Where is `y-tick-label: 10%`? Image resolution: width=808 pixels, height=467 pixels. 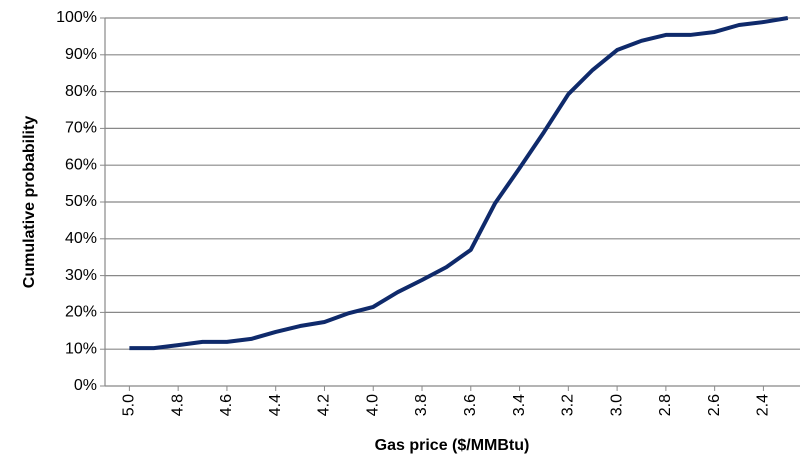
y-tick-label: 10% is located at coordinates (81, 348).